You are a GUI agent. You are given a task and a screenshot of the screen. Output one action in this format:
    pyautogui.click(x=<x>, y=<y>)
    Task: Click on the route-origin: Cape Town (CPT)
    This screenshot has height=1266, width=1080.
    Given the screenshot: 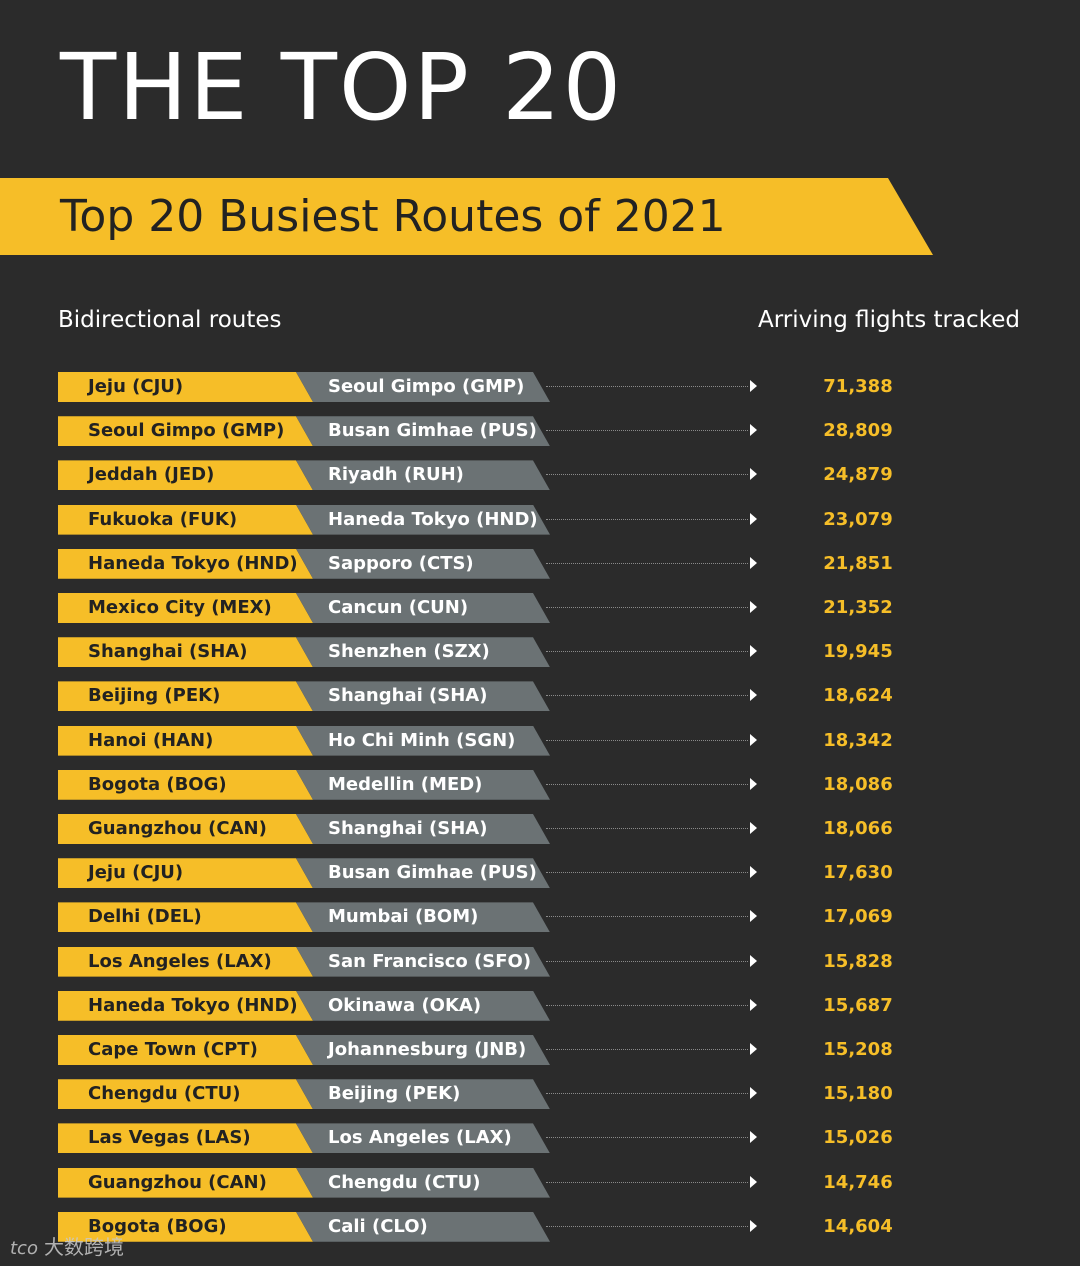 What is the action you would take?
    pyautogui.click(x=185, y=1050)
    